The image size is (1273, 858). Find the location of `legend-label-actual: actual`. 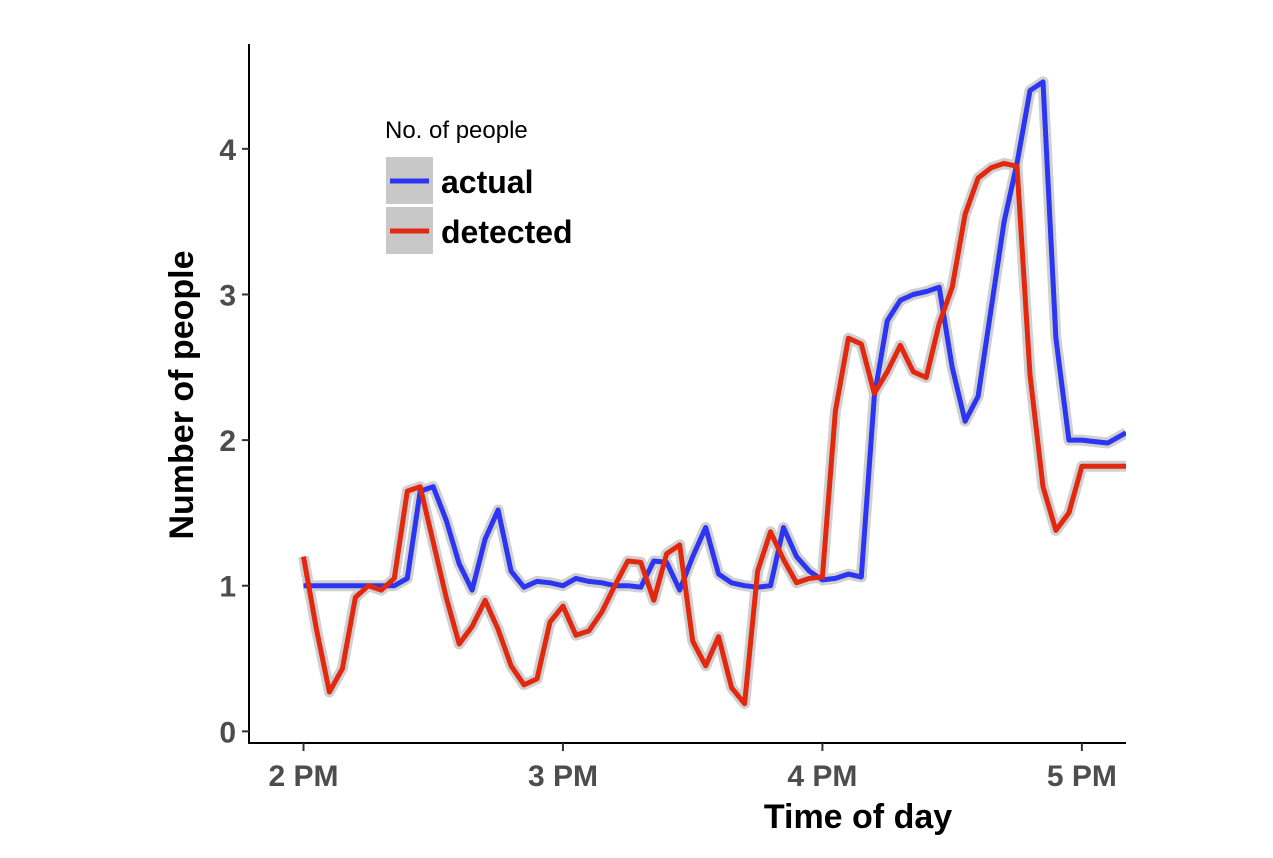

legend-label-actual: actual is located at coordinates (487, 182).